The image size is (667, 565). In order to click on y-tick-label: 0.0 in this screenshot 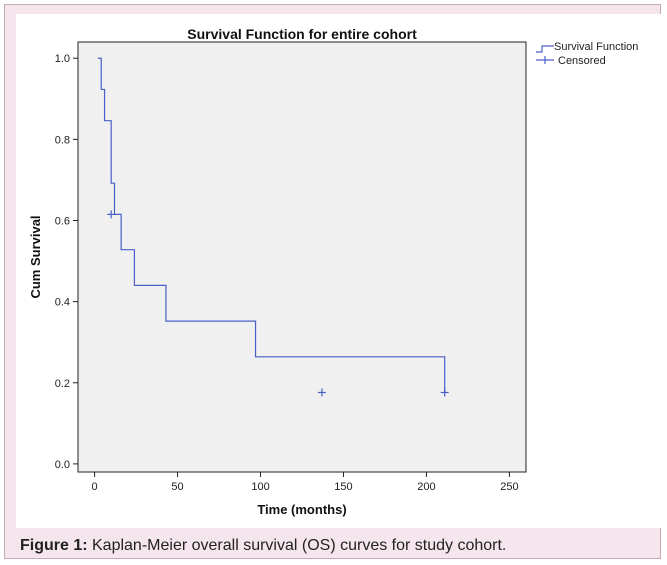, I will do `click(62, 465)`.